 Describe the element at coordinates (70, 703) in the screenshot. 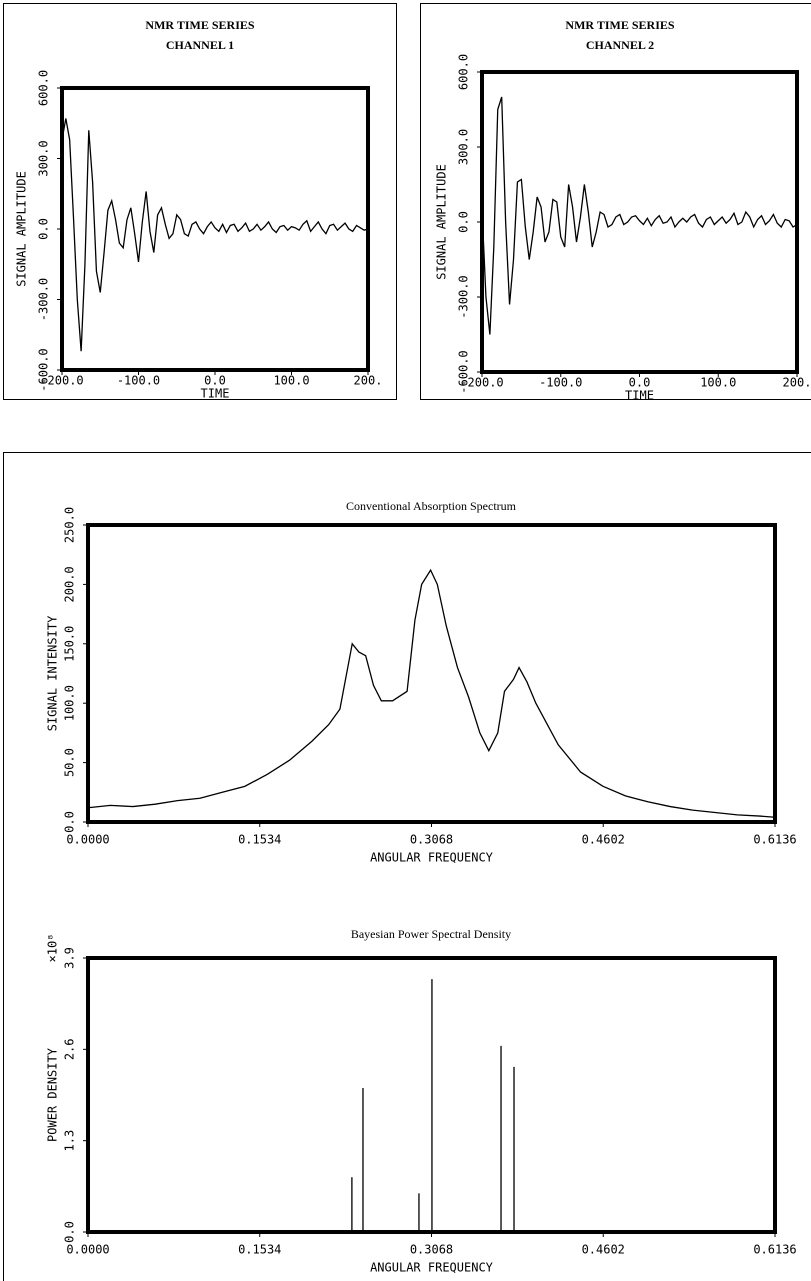

I see `y-tick-label: 100.0` at that location.